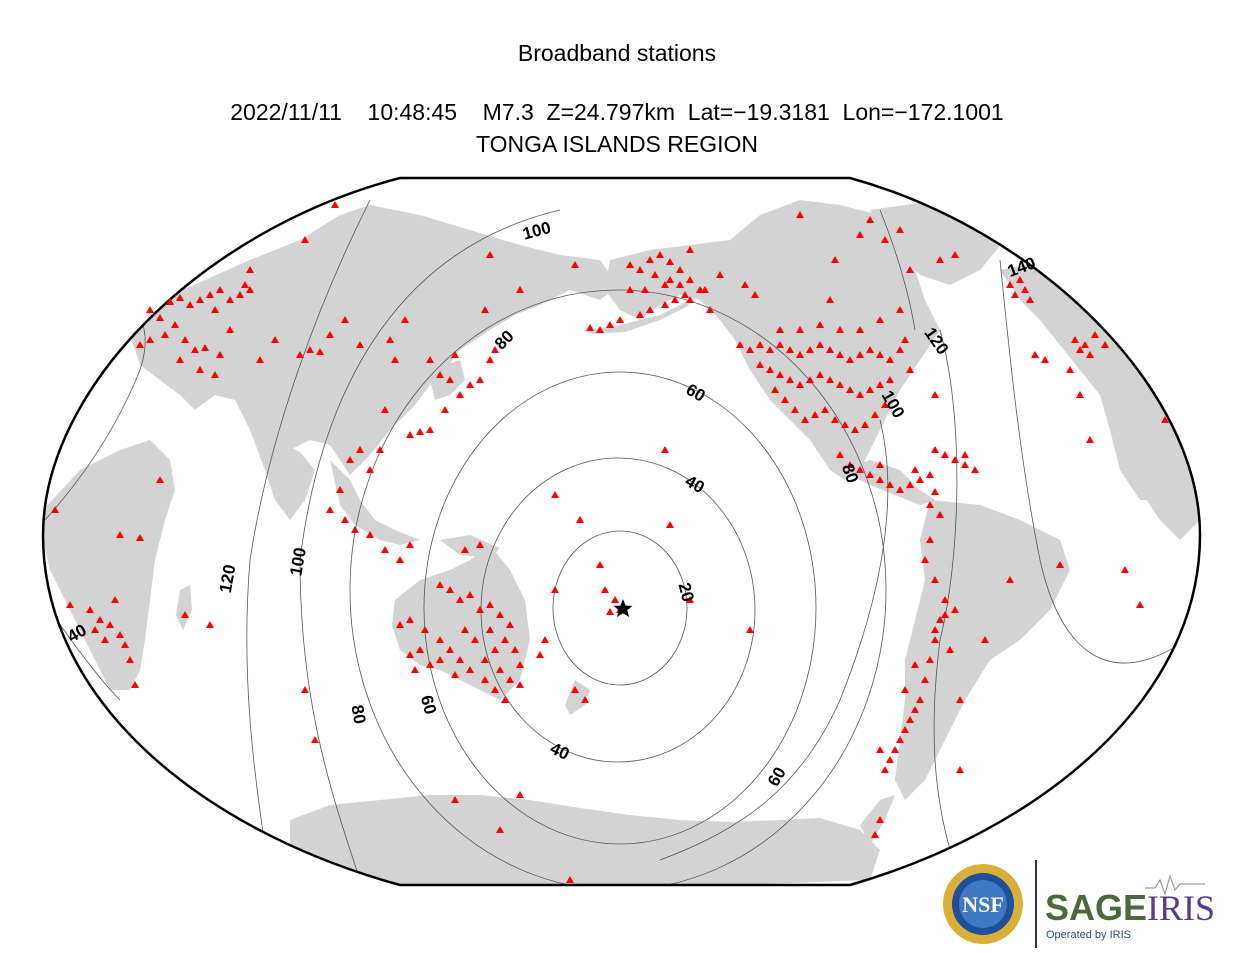 The height and width of the screenshot is (953, 1234). Describe the element at coordinates (1175, 885) in the screenshot. I see `seismogram-icon` at that location.